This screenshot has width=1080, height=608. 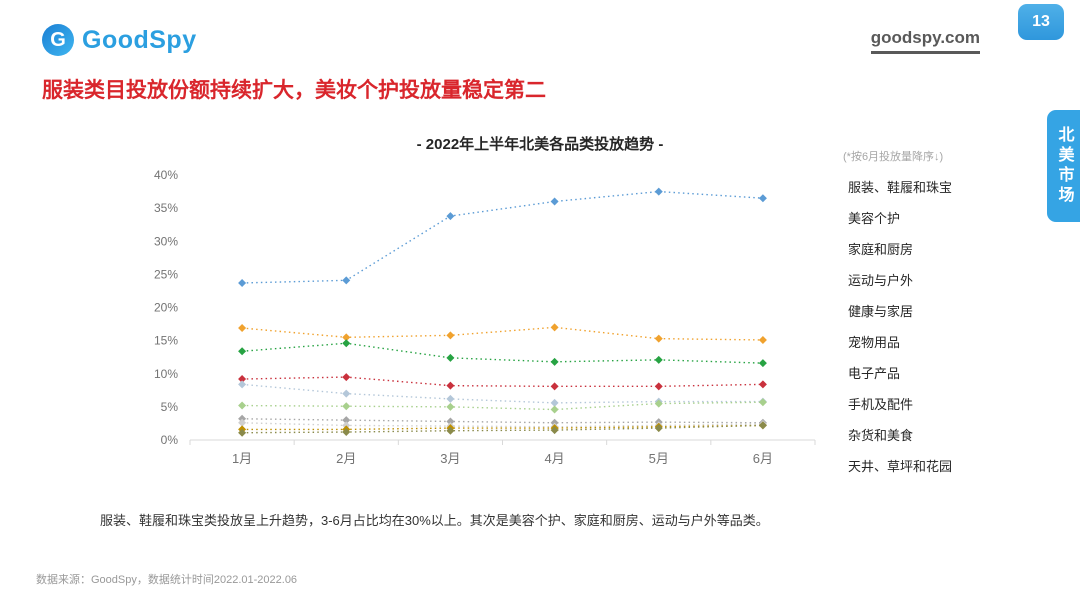 What do you see at coordinates (139, 39) in the screenshot?
I see `goodspy-logo-text: GoodSpy` at bounding box center [139, 39].